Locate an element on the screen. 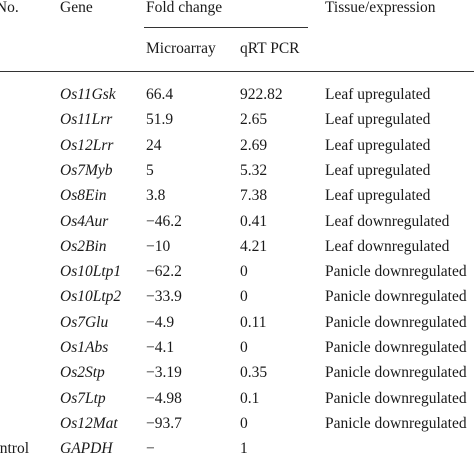  gene-name: Os7Myb is located at coordinates (86, 170).